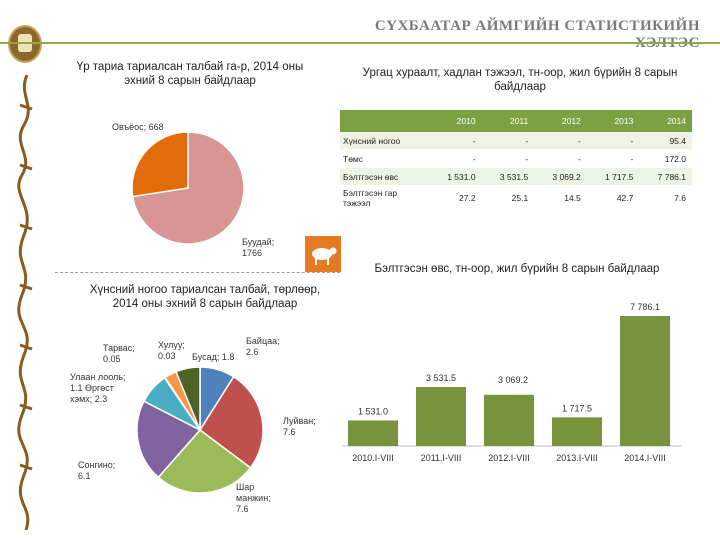 Image resolution: width=720 pixels, height=540 pixels. What do you see at coordinates (665, 121) in the screenshot?
I see `table-header-cell: 2014` at bounding box center [665, 121].